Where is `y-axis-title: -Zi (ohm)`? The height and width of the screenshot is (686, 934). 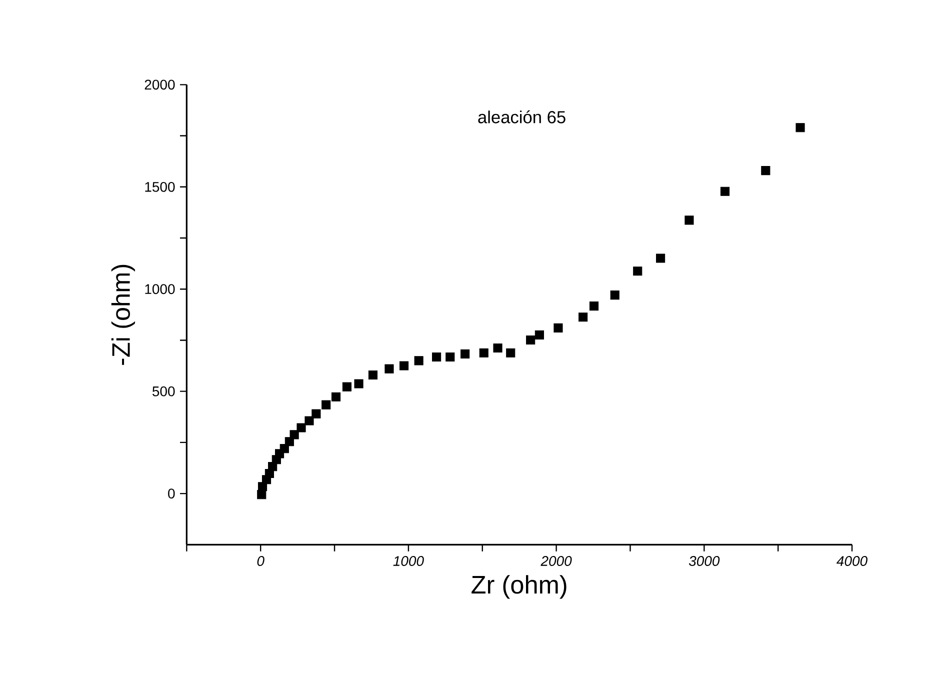 y-axis-title: -Zi (ohm) is located at coordinates (123, 314).